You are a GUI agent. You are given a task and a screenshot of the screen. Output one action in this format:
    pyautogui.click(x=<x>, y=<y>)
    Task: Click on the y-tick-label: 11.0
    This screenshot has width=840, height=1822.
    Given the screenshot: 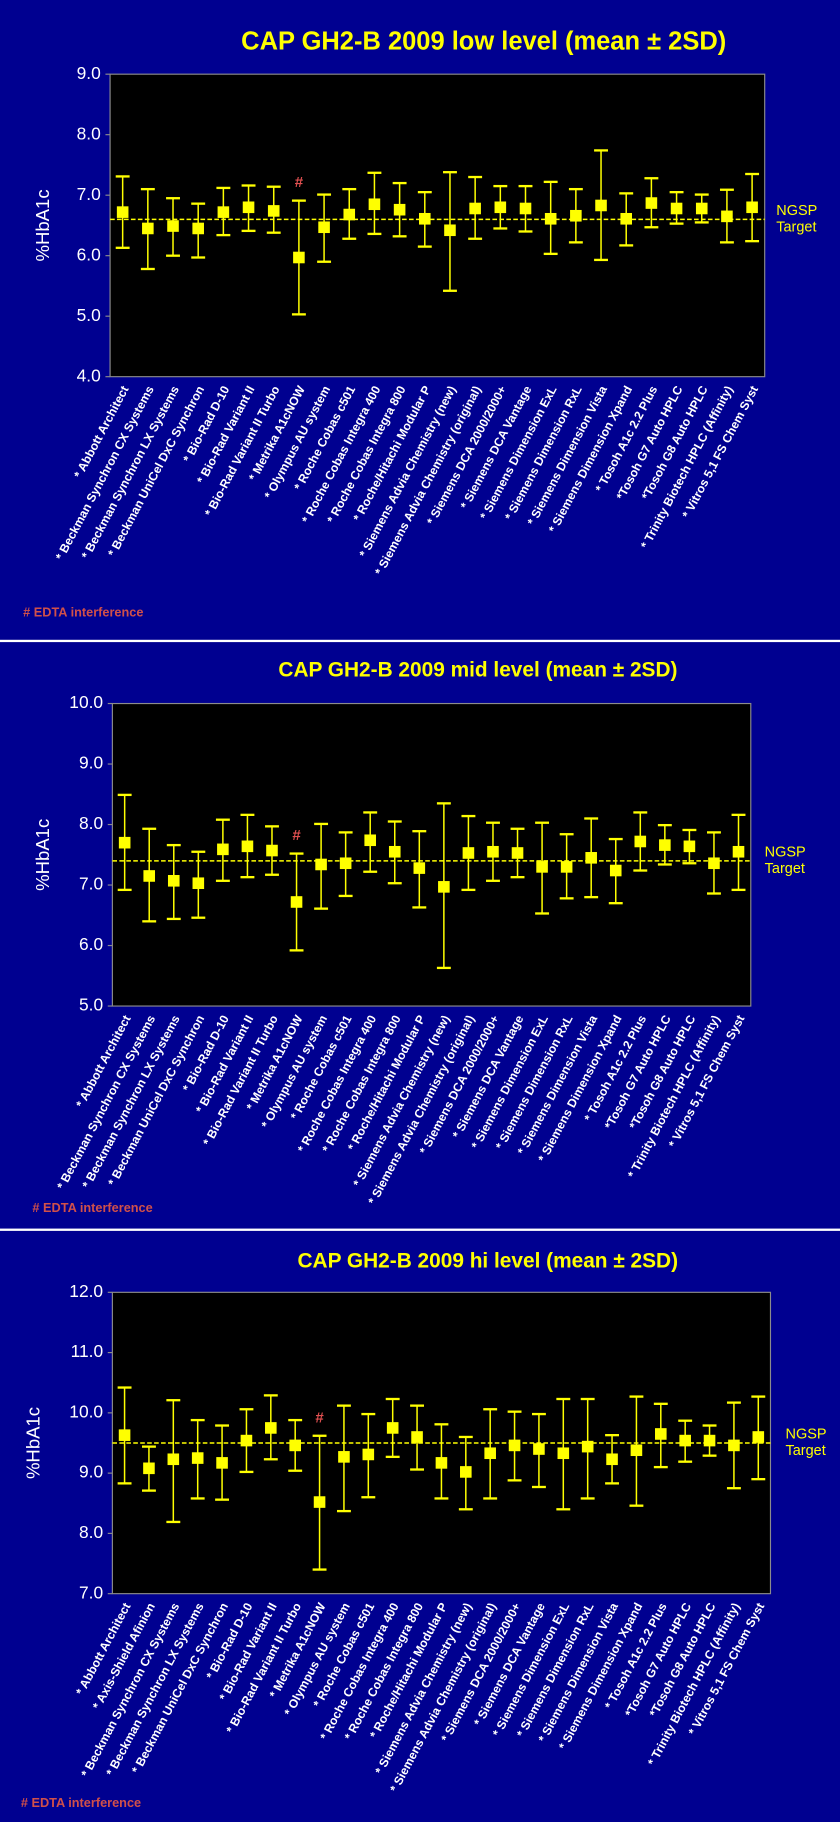 What is the action you would take?
    pyautogui.click(x=87, y=1351)
    